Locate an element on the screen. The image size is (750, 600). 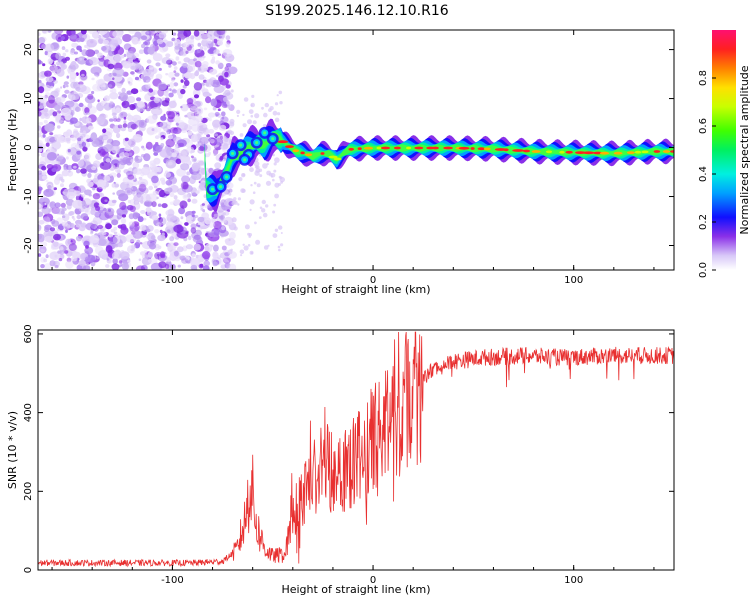
snr-xtick-label: 100 is located at coordinates (573, 580).